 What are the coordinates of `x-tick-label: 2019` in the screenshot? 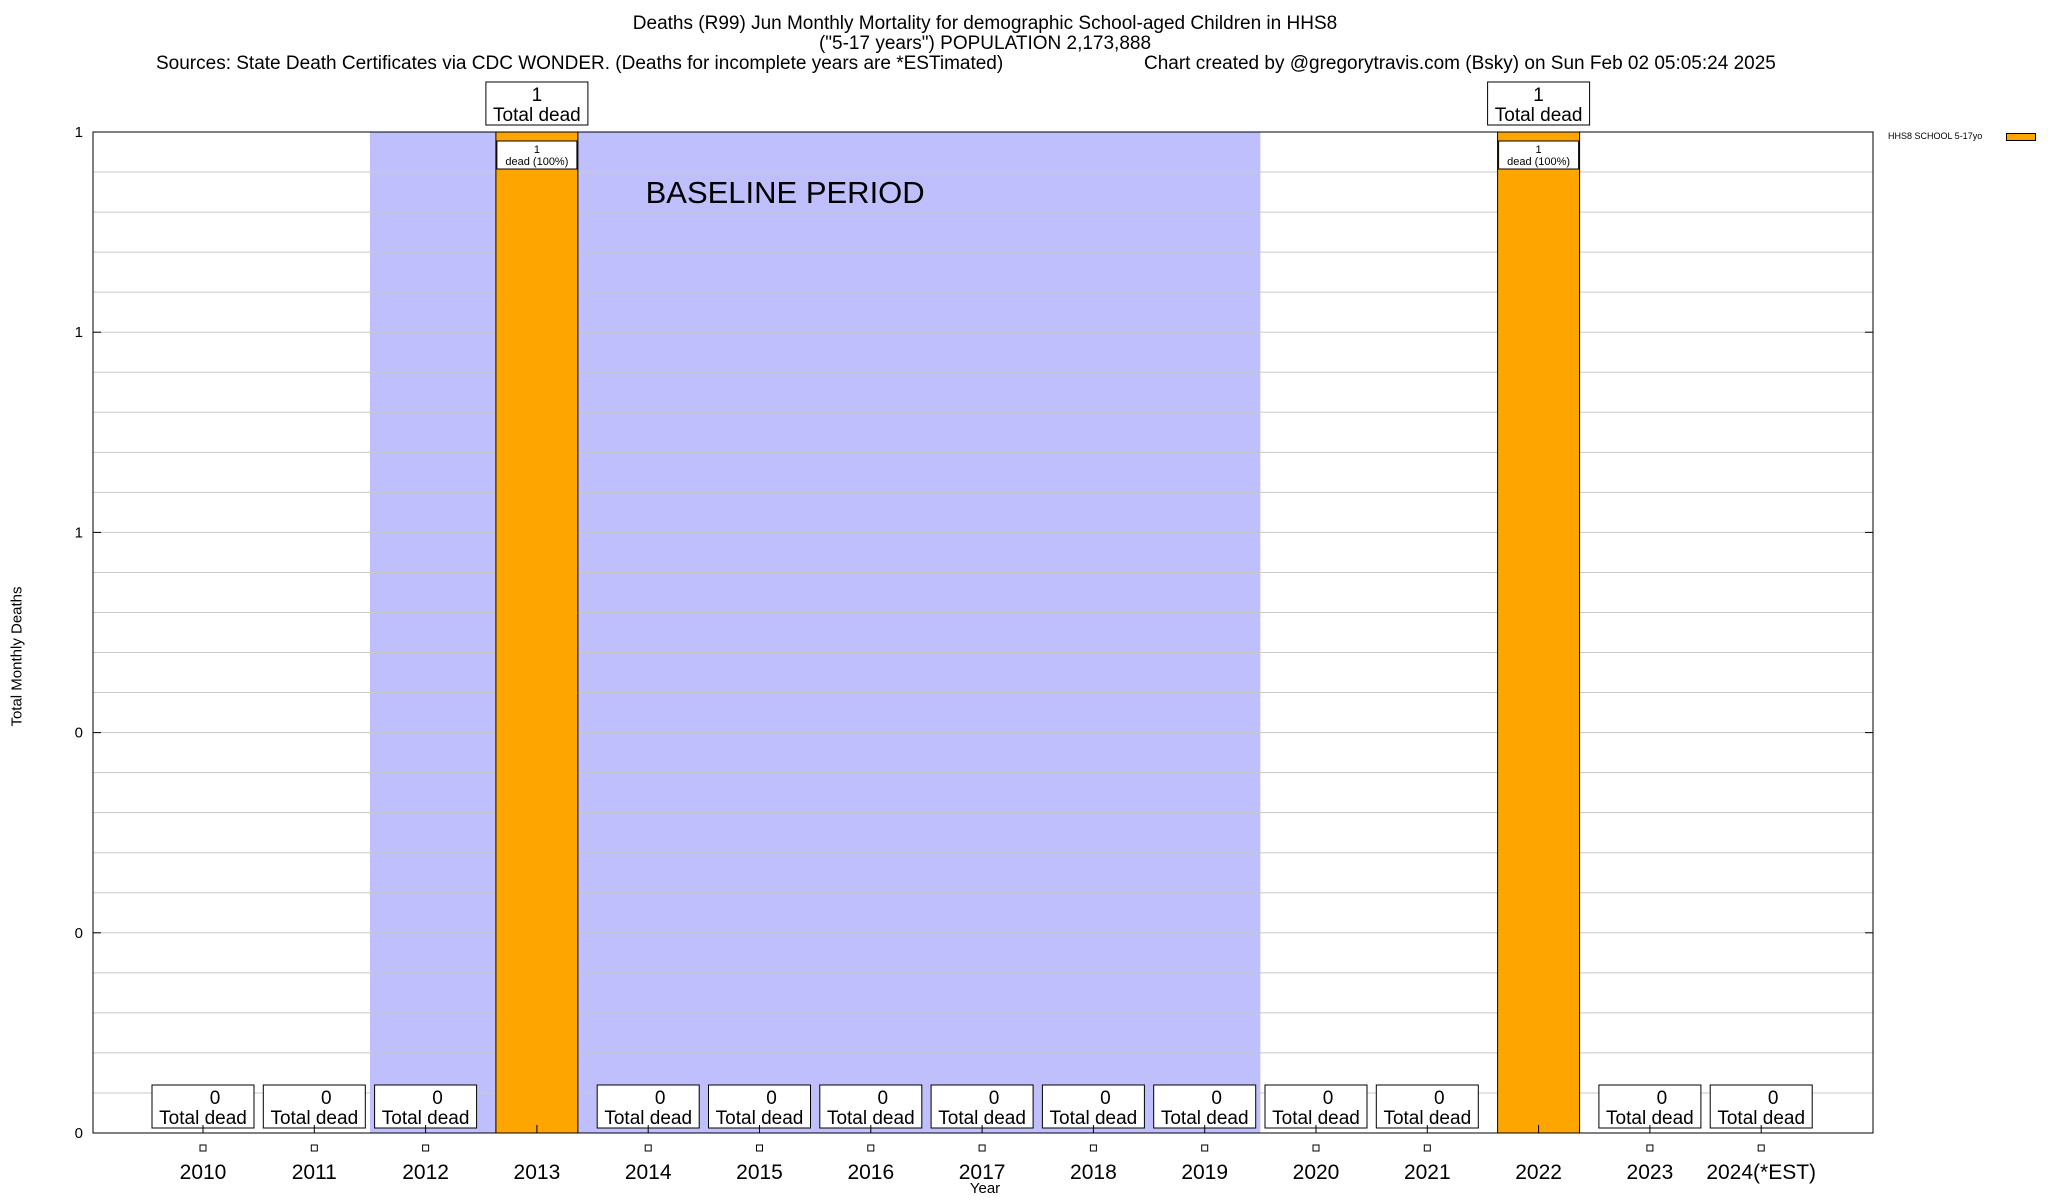 It's located at (1204, 1172).